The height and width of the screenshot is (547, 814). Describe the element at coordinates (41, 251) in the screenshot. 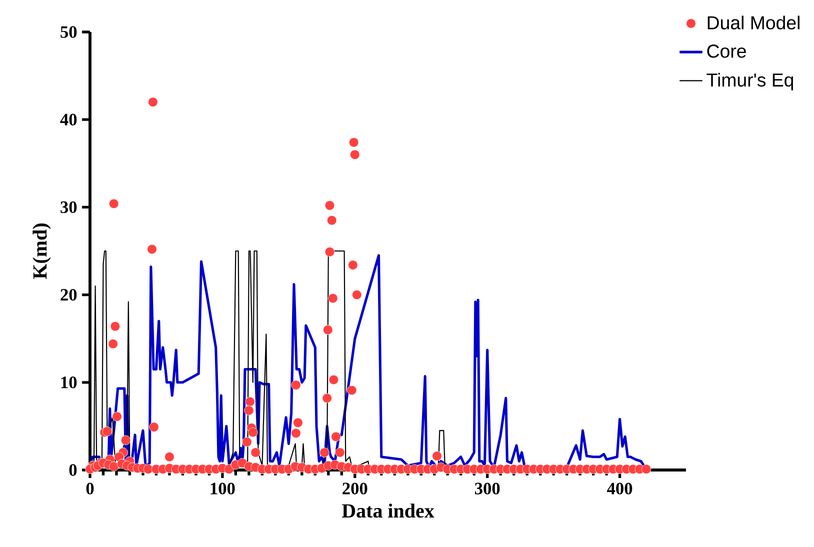

I see `y-axis-title: K(md)` at that location.